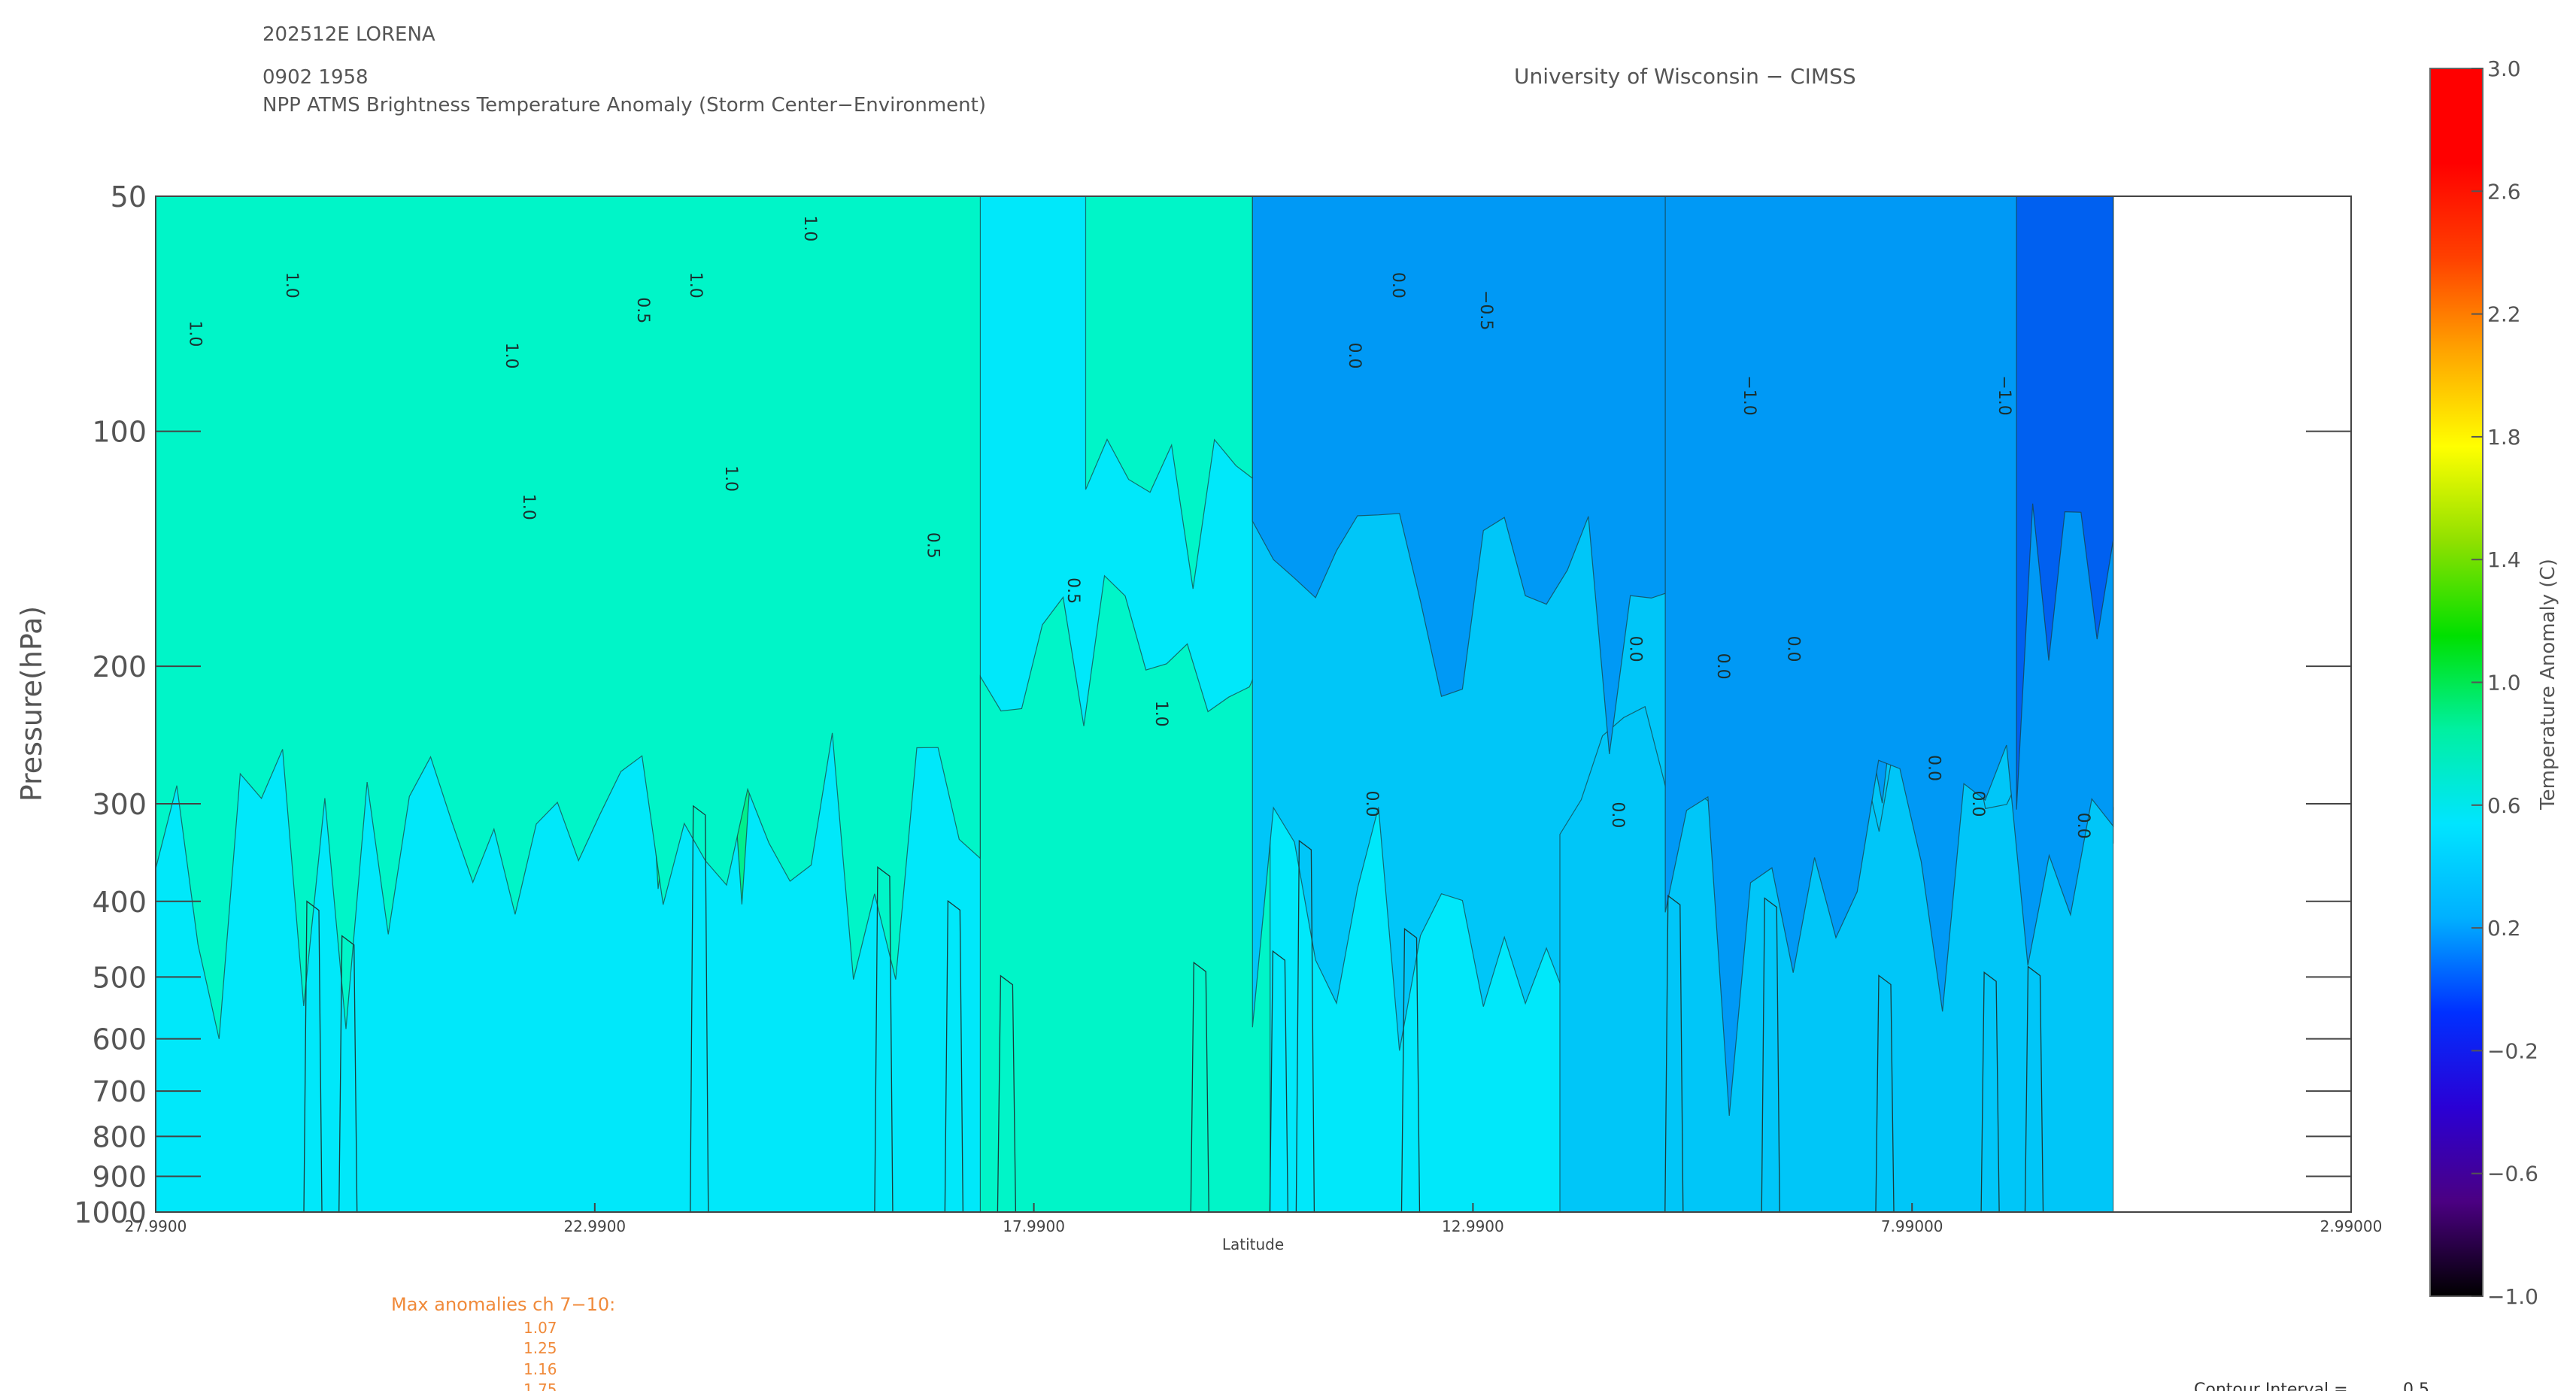 This screenshot has height=1391, width=2576. I want to click on colorbar-tick-label: 1.8, so click(2504, 437).